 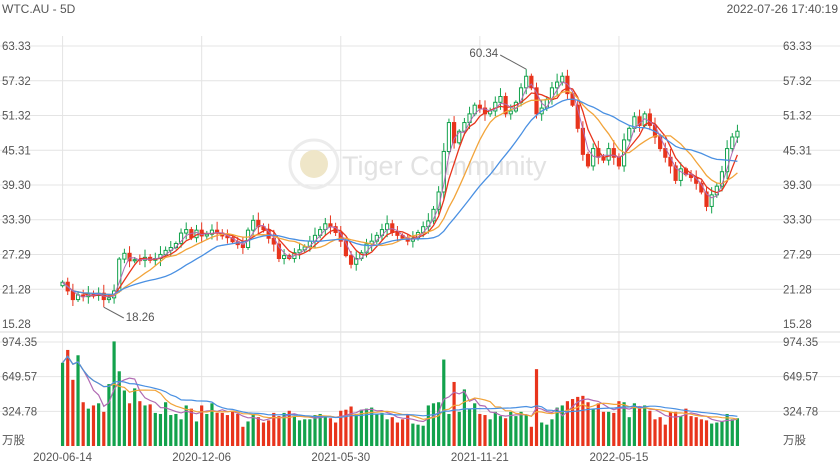 What do you see at coordinates (619, 458) in the screenshot?
I see `date-tick: 2022-05-15` at bounding box center [619, 458].